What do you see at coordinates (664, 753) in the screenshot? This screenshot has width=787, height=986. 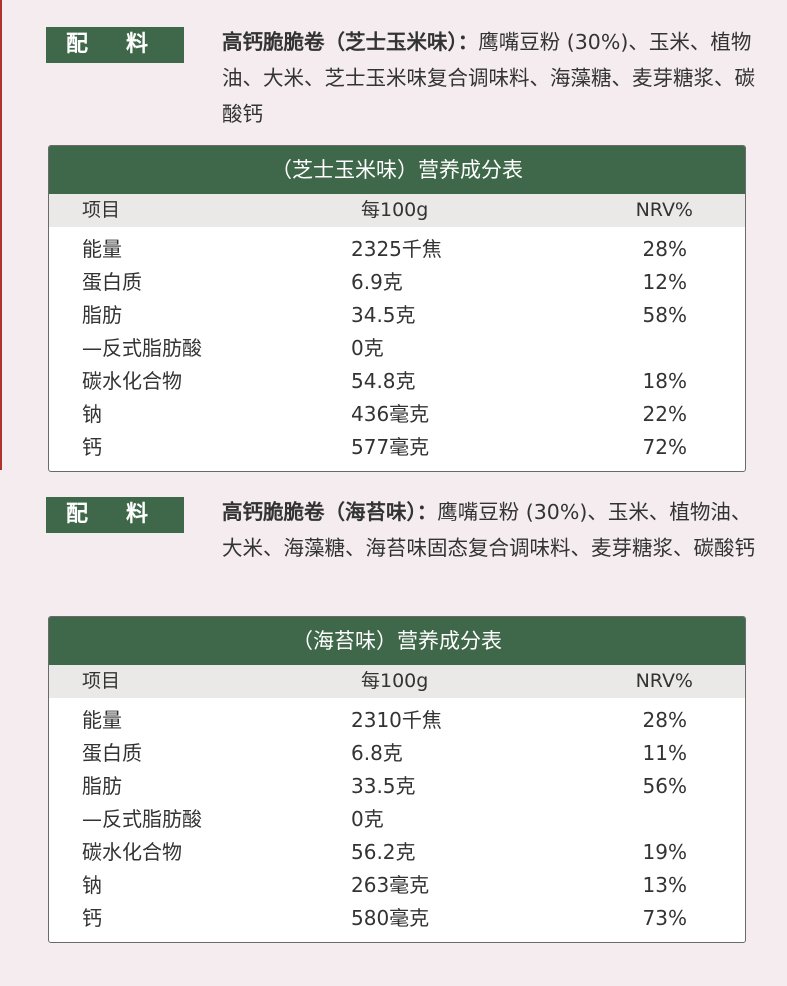 I see `row-nrv: 11%` at bounding box center [664, 753].